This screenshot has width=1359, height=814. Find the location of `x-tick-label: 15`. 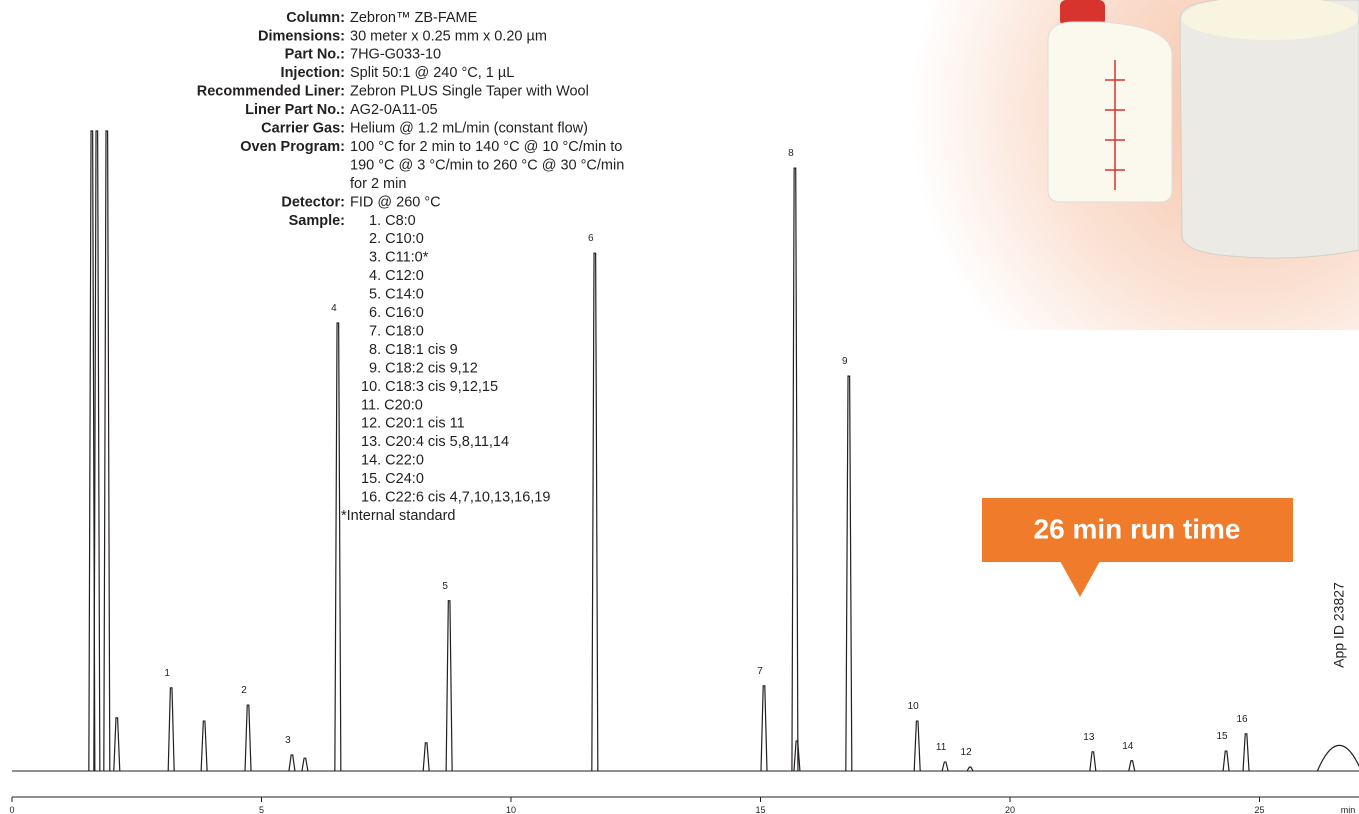

x-tick-label: 15 is located at coordinates (760, 809).